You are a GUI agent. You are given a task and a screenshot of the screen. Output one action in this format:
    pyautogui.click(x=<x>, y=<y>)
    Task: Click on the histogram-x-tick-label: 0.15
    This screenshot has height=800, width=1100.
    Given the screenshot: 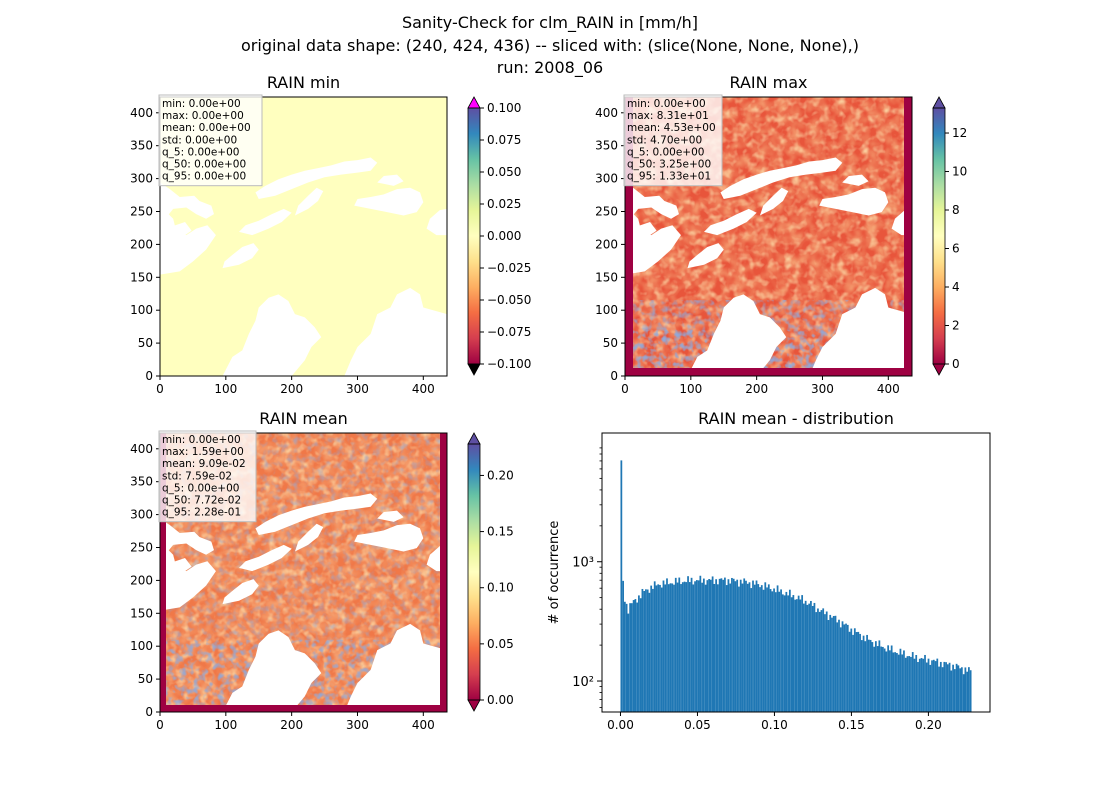 What is the action you would take?
    pyautogui.click(x=851, y=725)
    